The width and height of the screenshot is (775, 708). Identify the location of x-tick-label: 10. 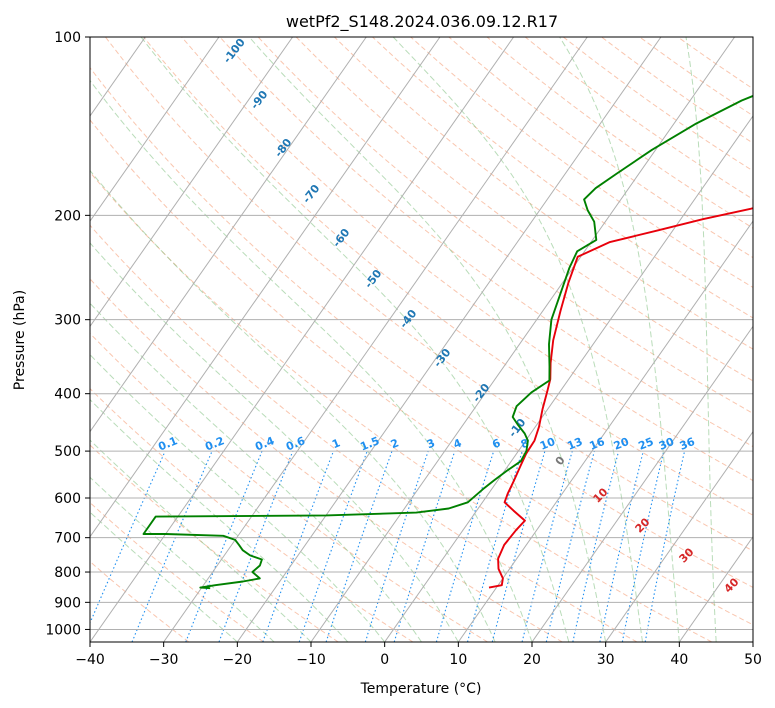
(458, 660).